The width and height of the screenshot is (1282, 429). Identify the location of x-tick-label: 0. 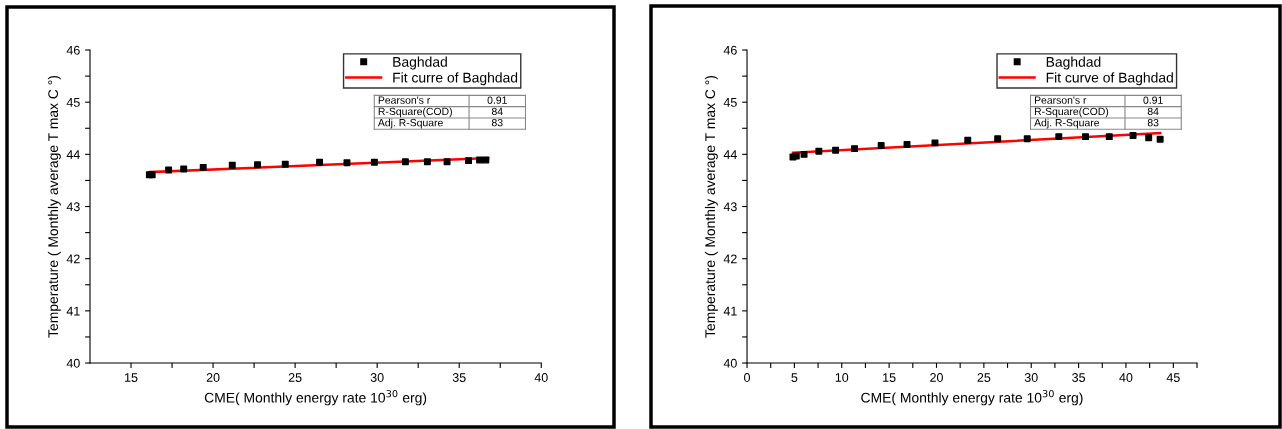
(747, 377).